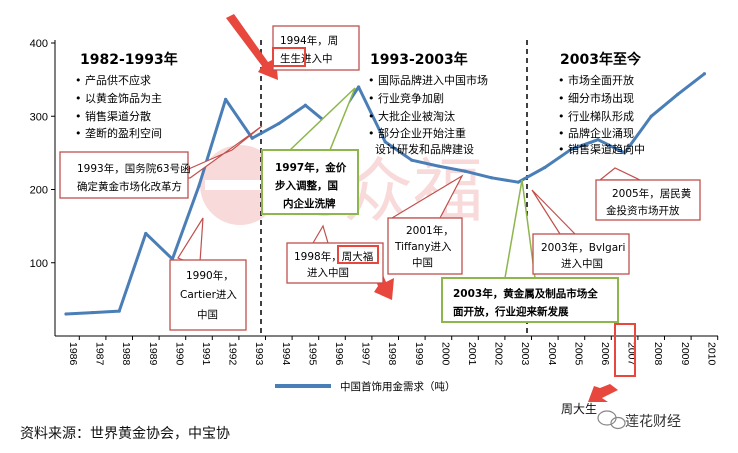 The width and height of the screenshot is (738, 453). Describe the element at coordinates (552, 354) in the screenshot. I see `x-tick-label: 2004` at that location.